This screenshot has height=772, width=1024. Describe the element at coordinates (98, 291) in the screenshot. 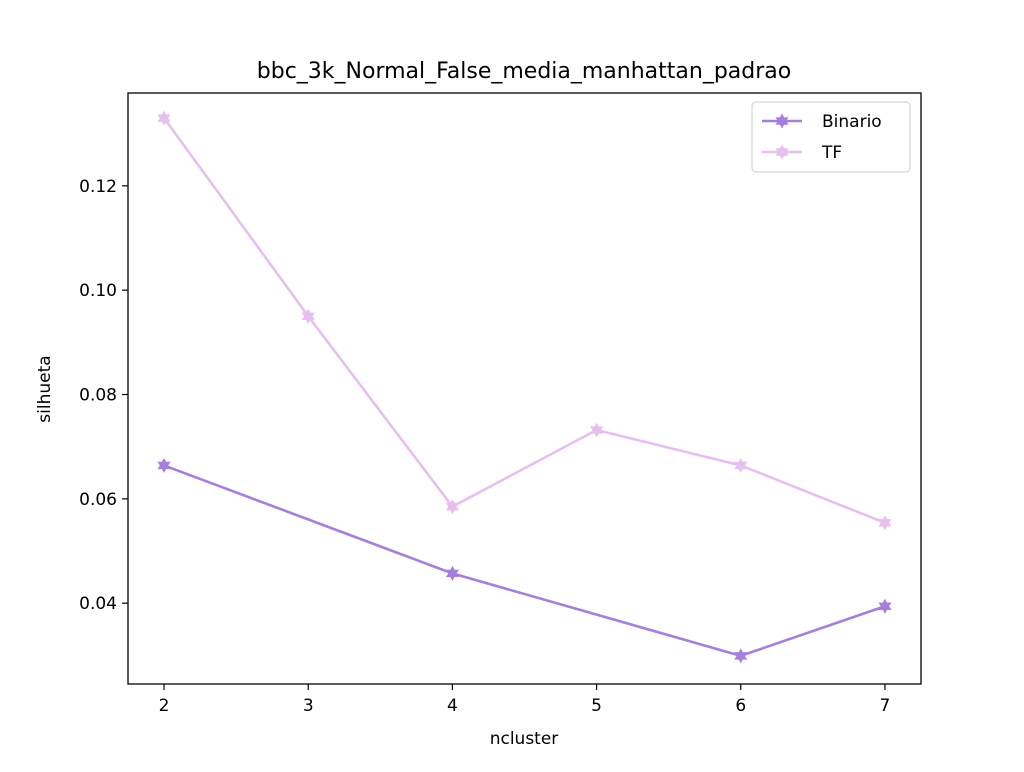

I see `y-tick-label: 0.10` at that location.